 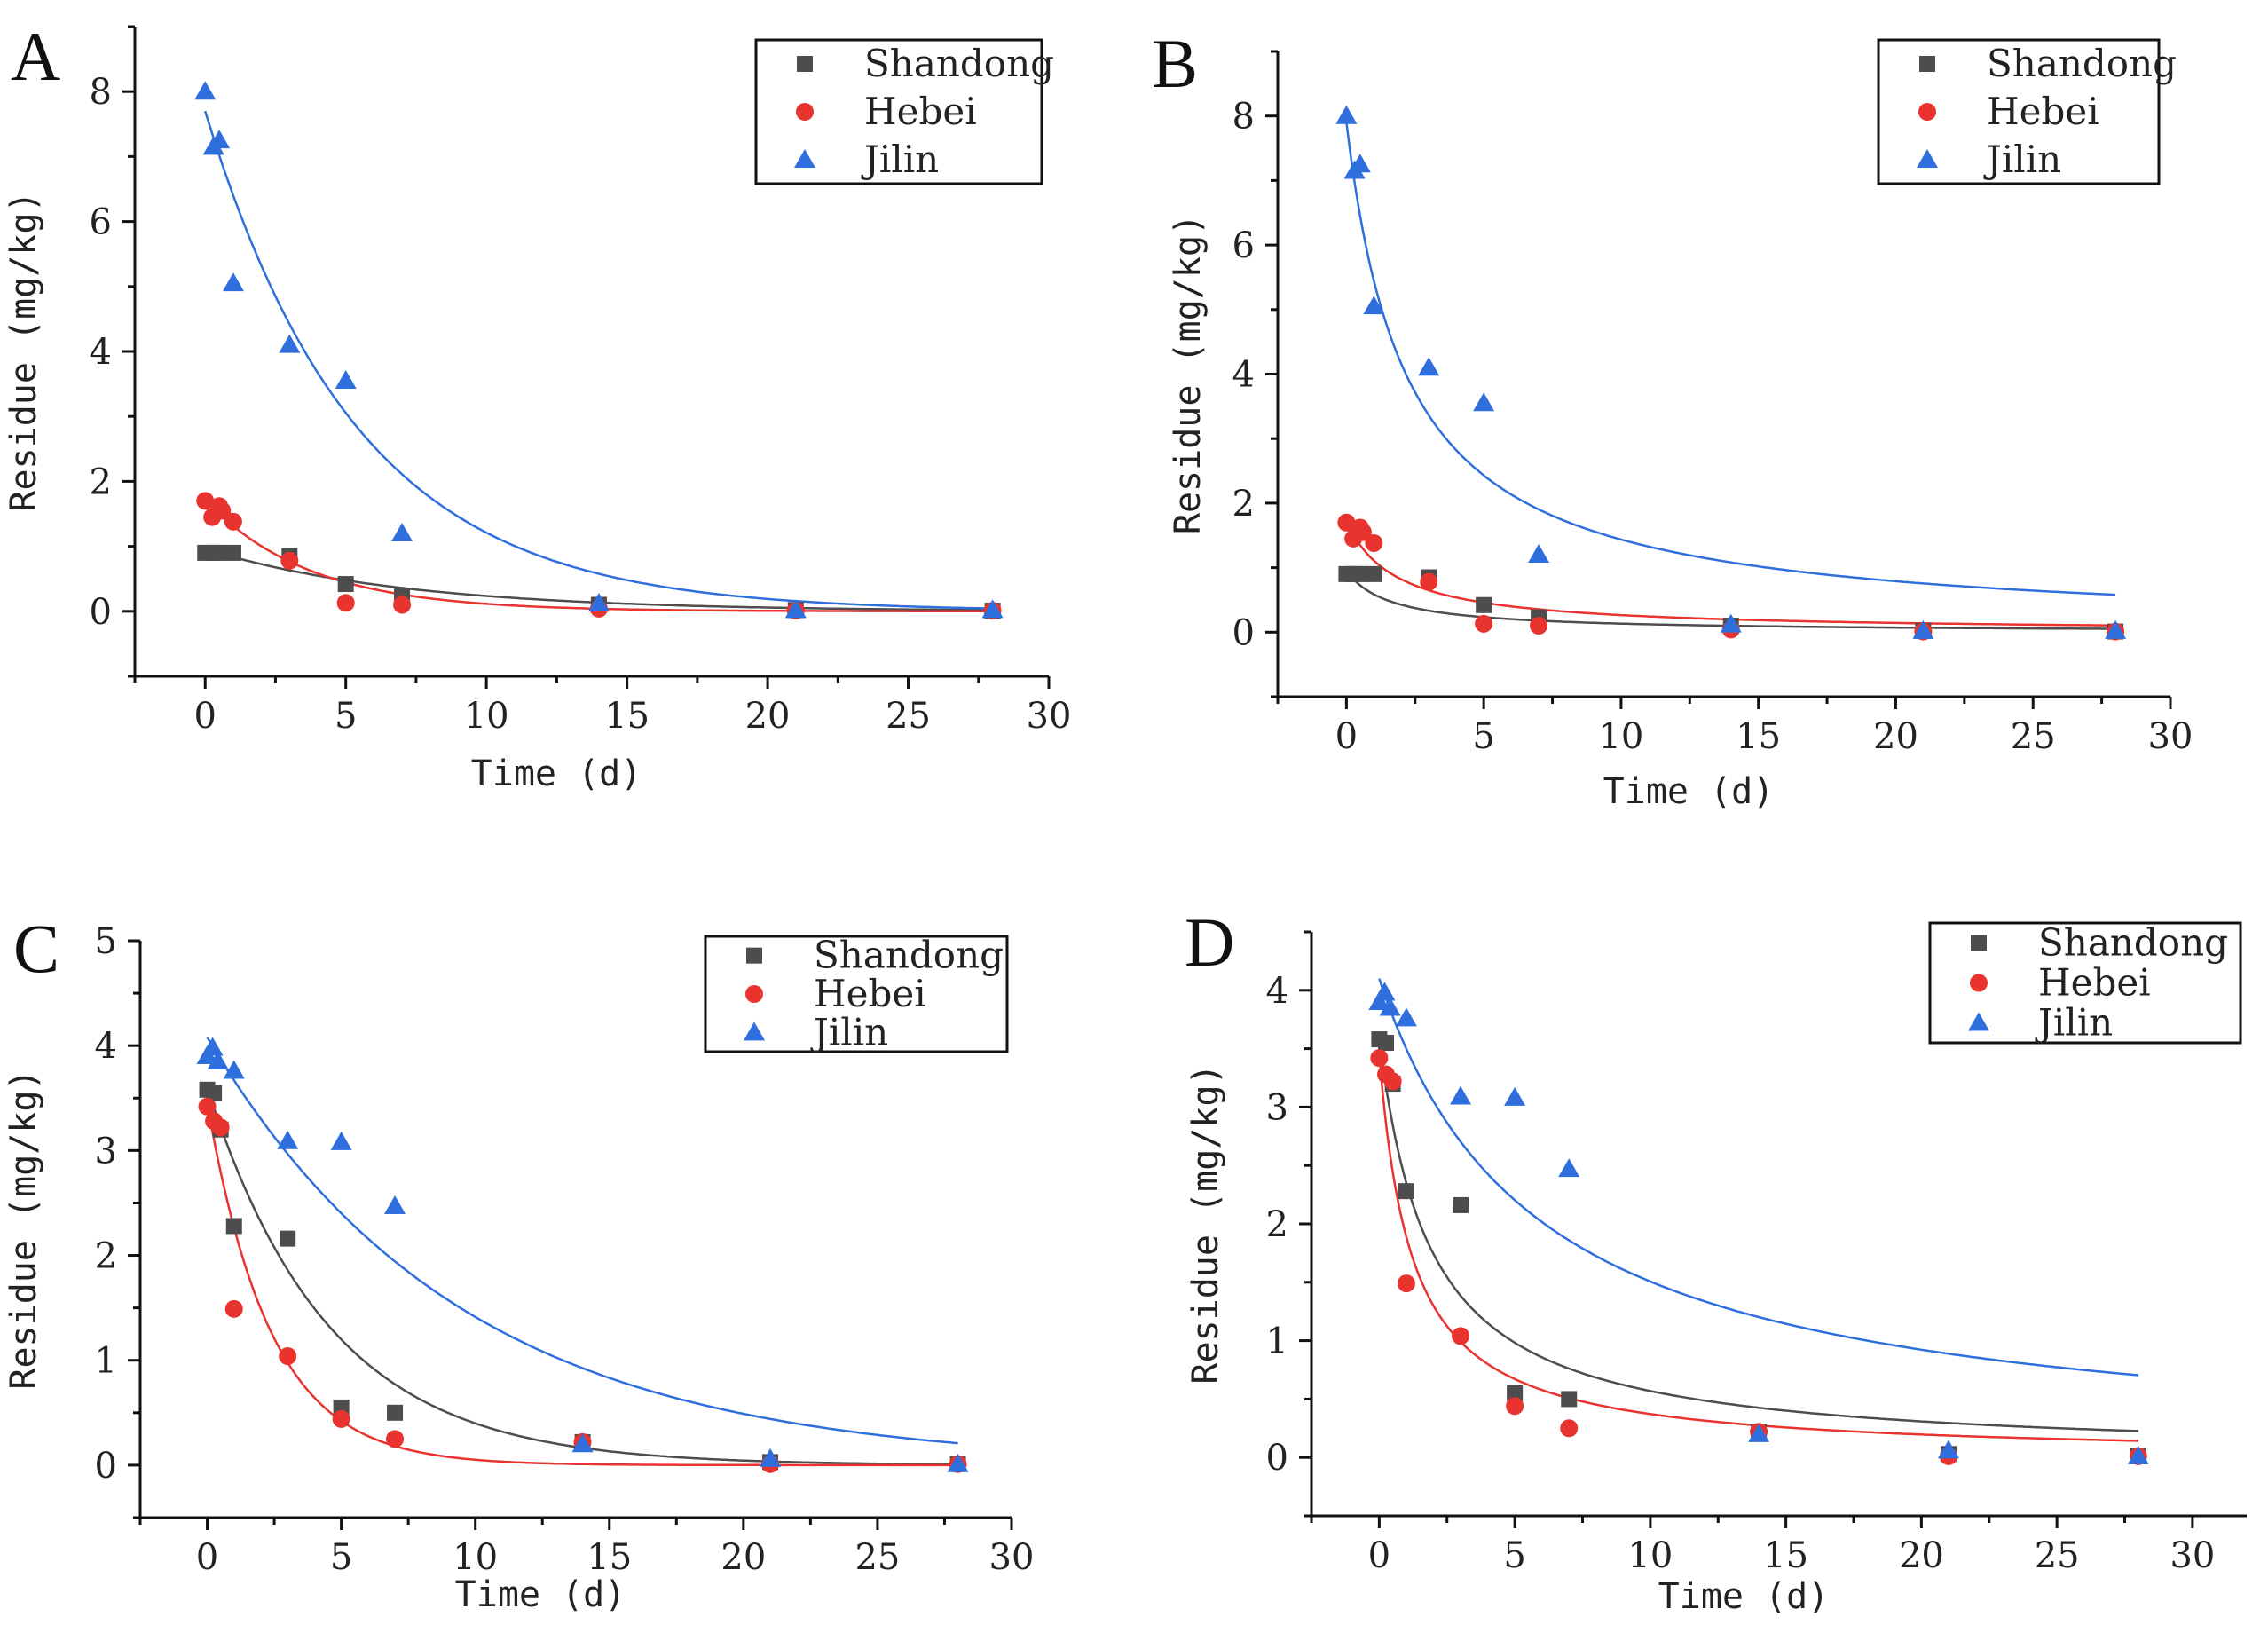 What do you see at coordinates (1979, 983) in the screenshot?
I see `legend-marker-hebei` at bounding box center [1979, 983].